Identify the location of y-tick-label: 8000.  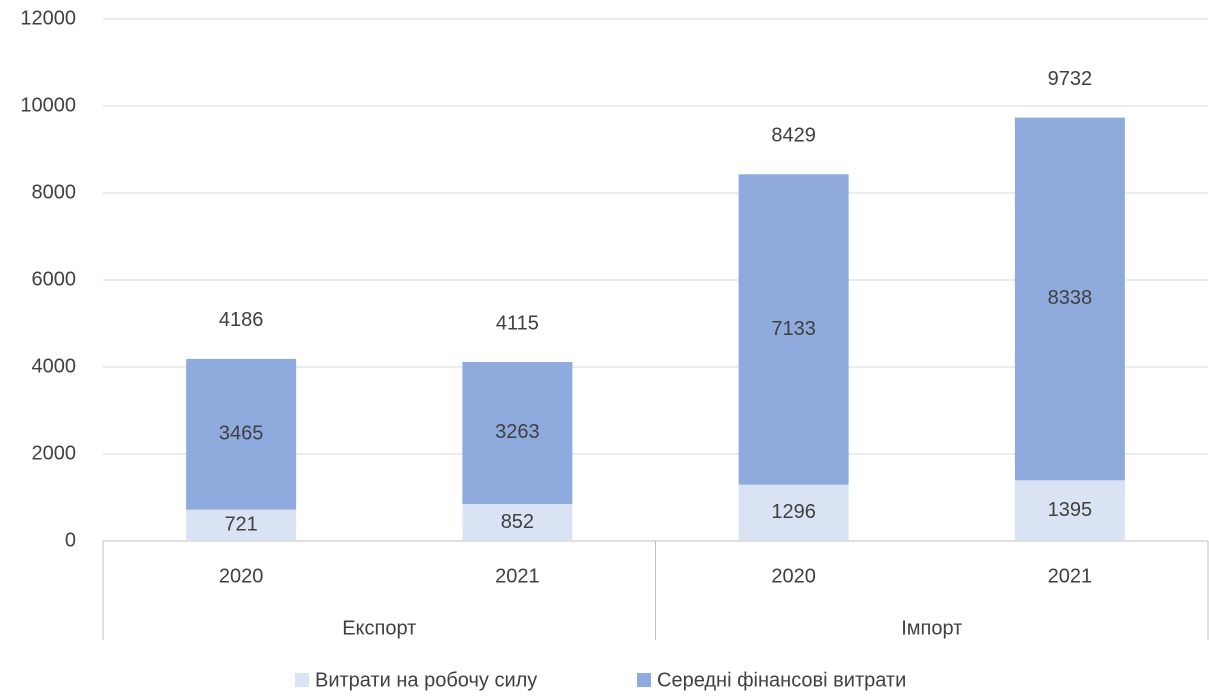
(54, 192).